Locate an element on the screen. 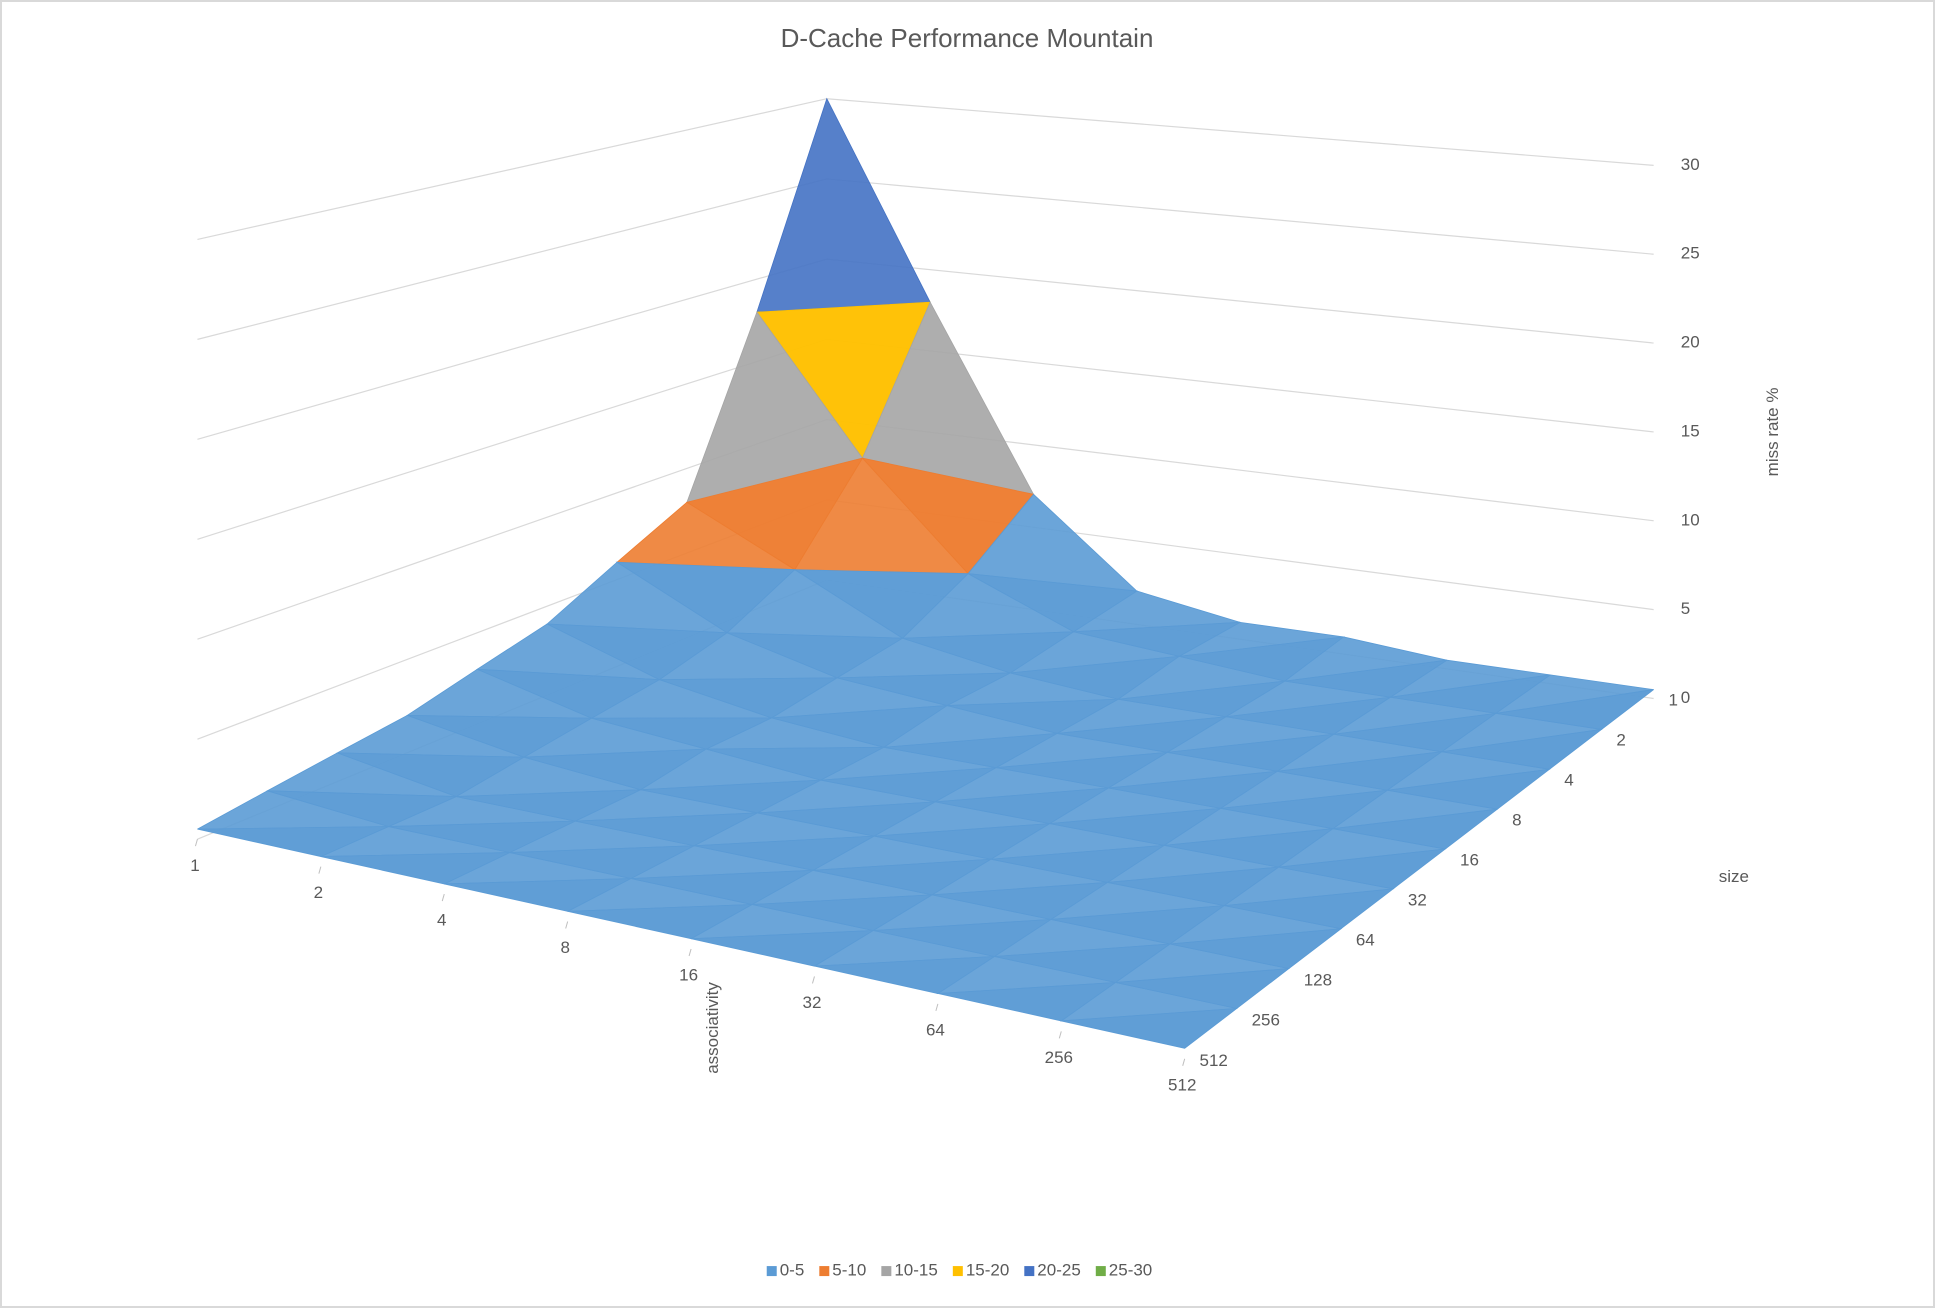 This screenshot has height=1308, width=1935. legend-label: 25-30 is located at coordinates (1130, 1270).